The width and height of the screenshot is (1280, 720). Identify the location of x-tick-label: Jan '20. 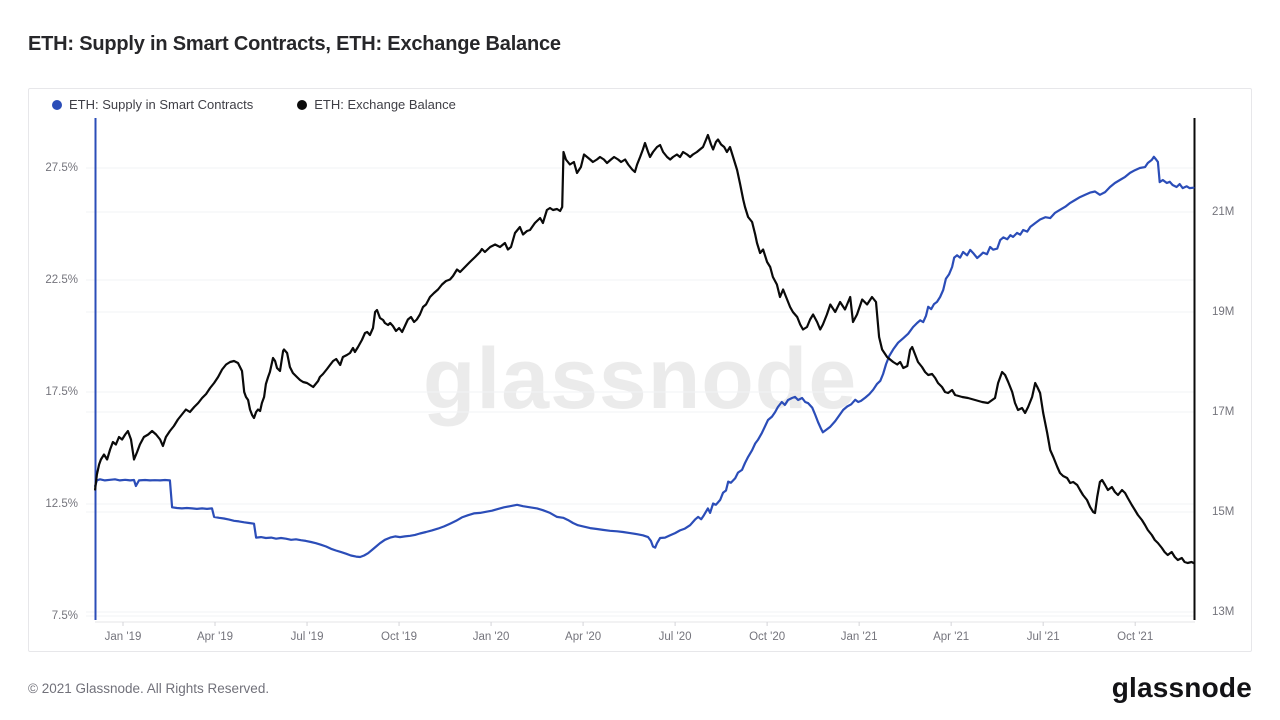
(491, 637).